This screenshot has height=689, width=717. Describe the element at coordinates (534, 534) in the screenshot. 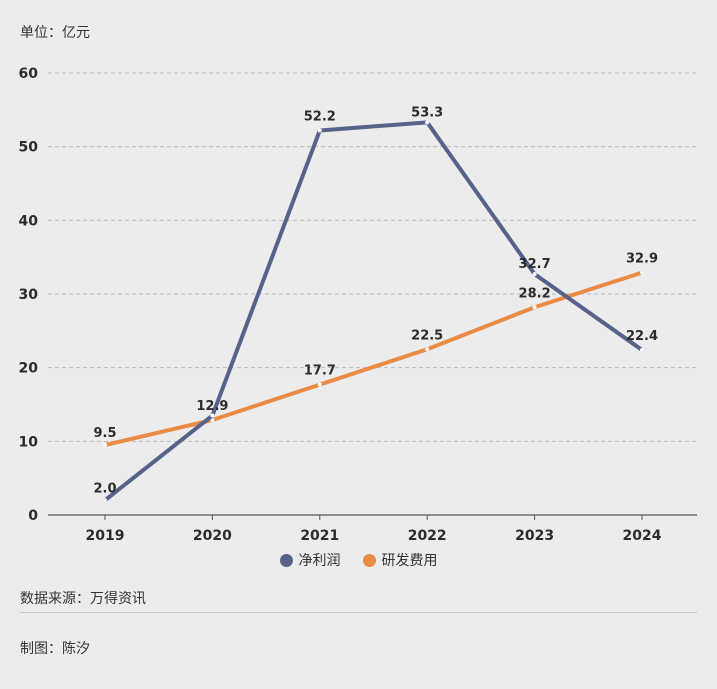

I see `x-tick-label: 2023` at that location.